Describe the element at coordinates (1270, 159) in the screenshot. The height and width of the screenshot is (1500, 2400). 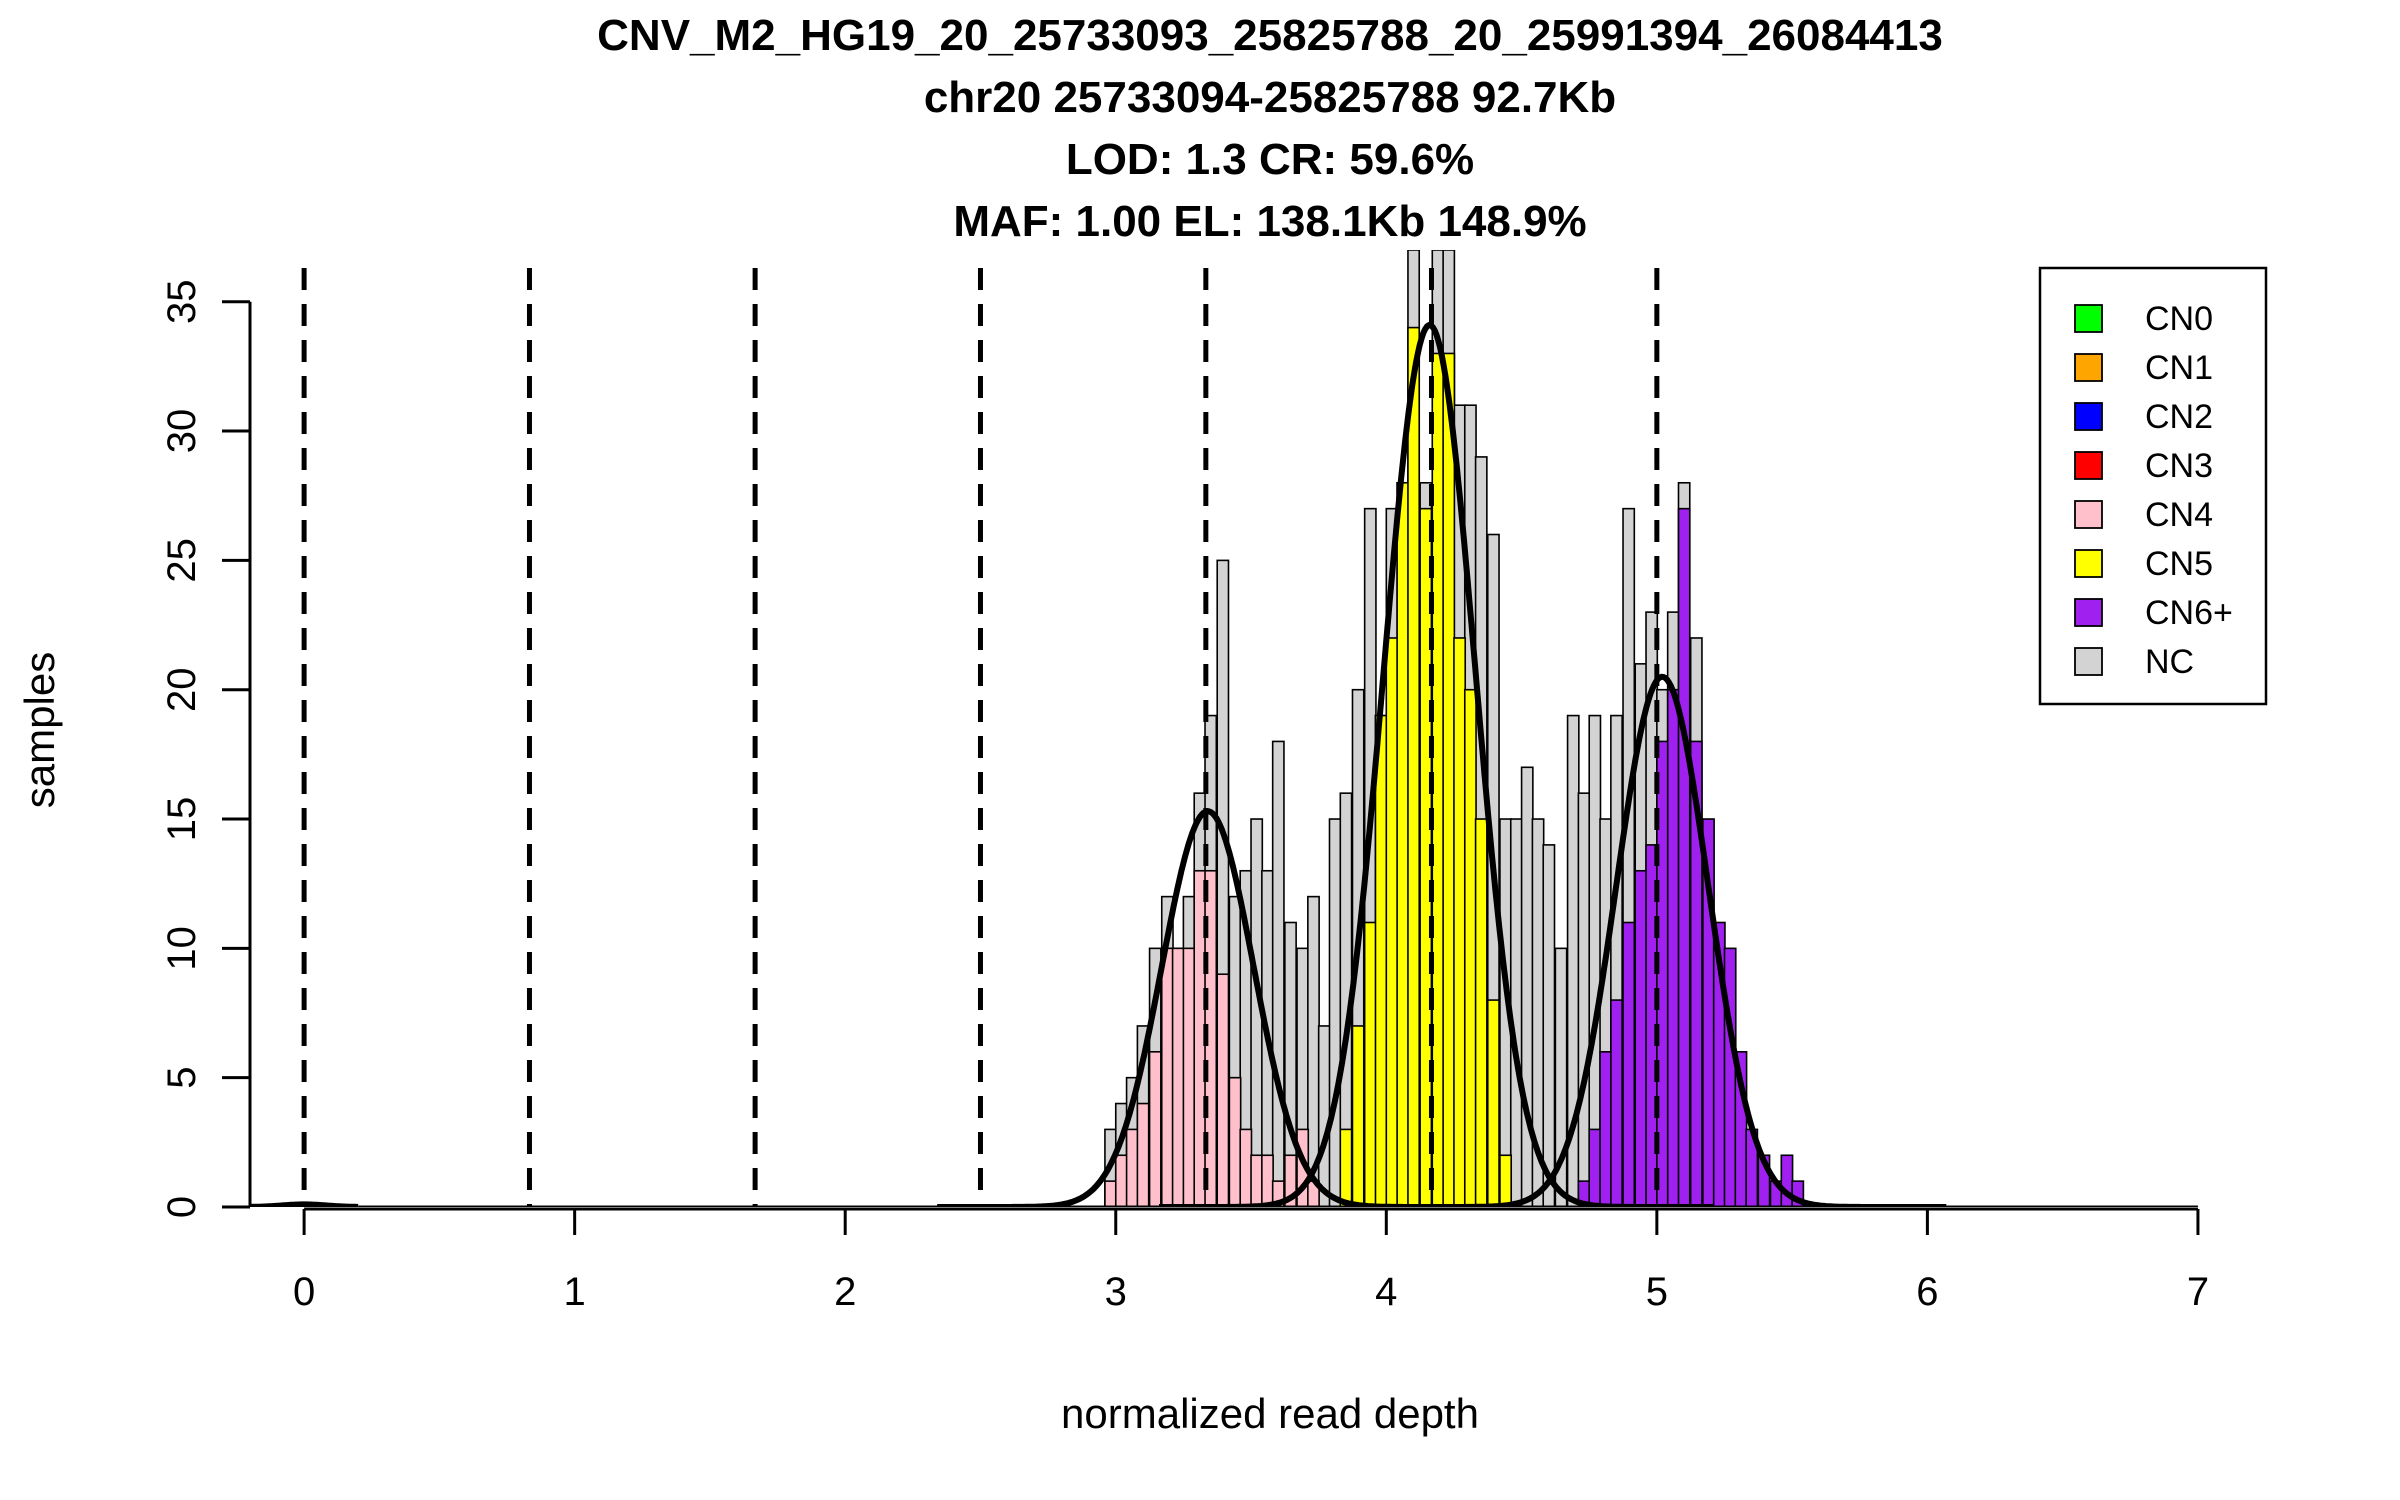
I see `title-line-3: LOD: 1.3 CR: 59.6%` at that location.